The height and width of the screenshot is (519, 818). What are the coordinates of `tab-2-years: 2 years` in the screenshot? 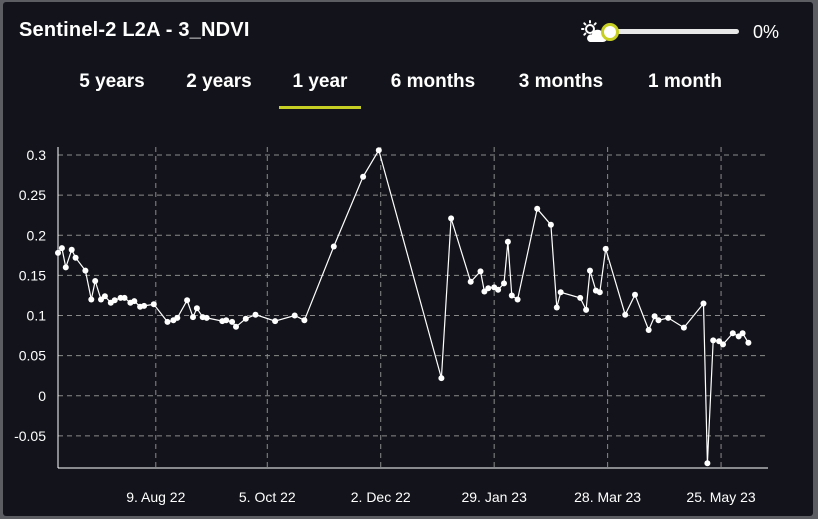 It's located at (219, 81).